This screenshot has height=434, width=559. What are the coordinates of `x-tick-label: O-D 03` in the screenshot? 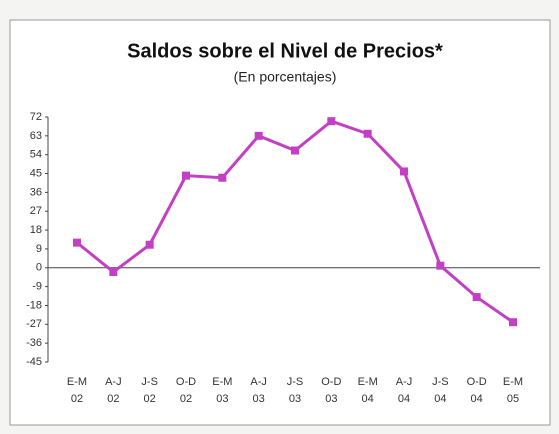 It's located at (331, 390).